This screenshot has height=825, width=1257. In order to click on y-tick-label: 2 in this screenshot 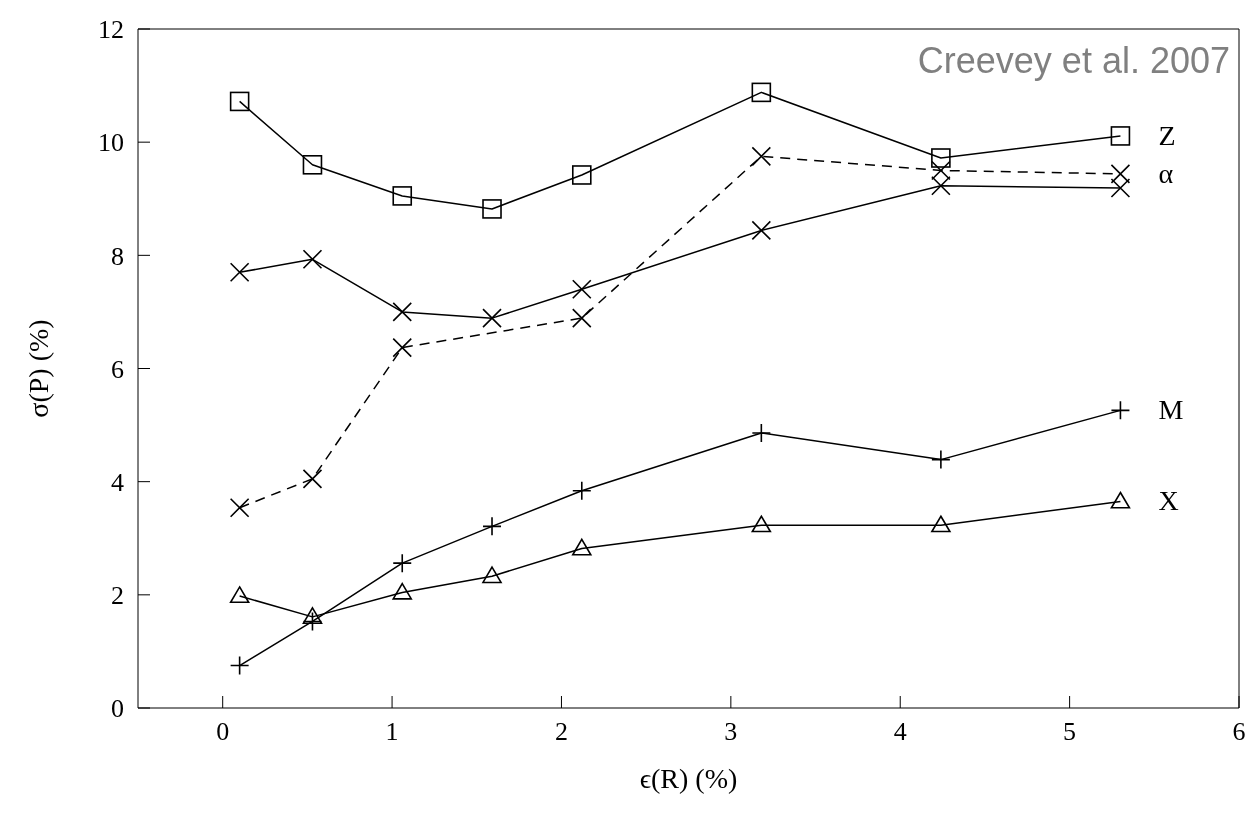, I will do `click(117, 596)`.